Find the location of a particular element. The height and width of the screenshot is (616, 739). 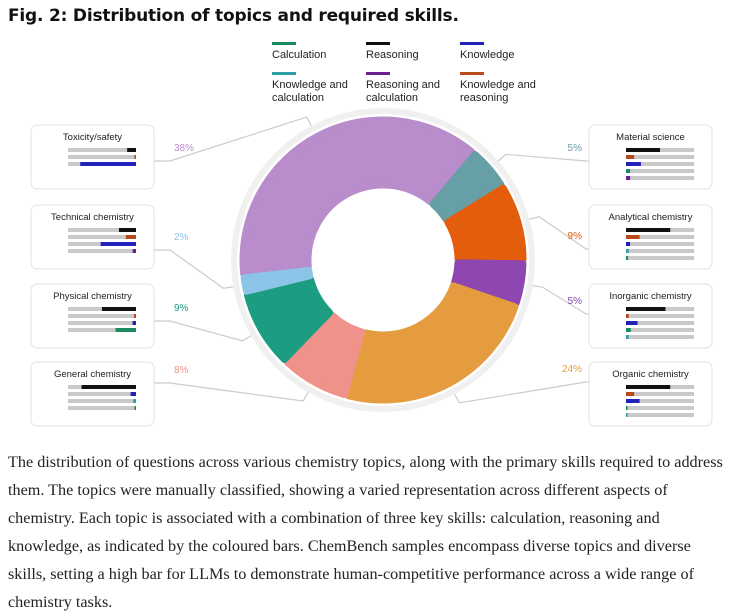

skill-bar-inorganic-chemistry-knowledge-calculation is located at coordinates (627, 337).